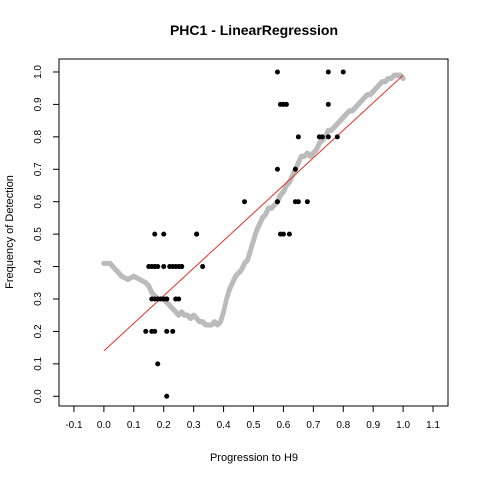  I want to click on y-tick-label: 0.6, so click(38, 201).